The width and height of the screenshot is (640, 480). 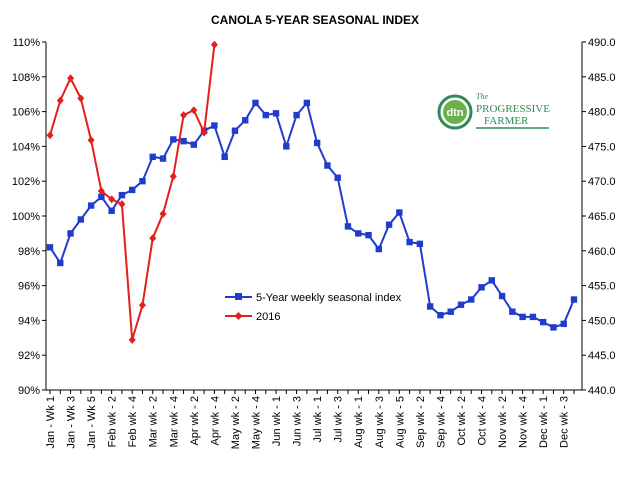 What do you see at coordinates (602, 356) in the screenshot?
I see `right-tick-label: 445.0` at bounding box center [602, 356].